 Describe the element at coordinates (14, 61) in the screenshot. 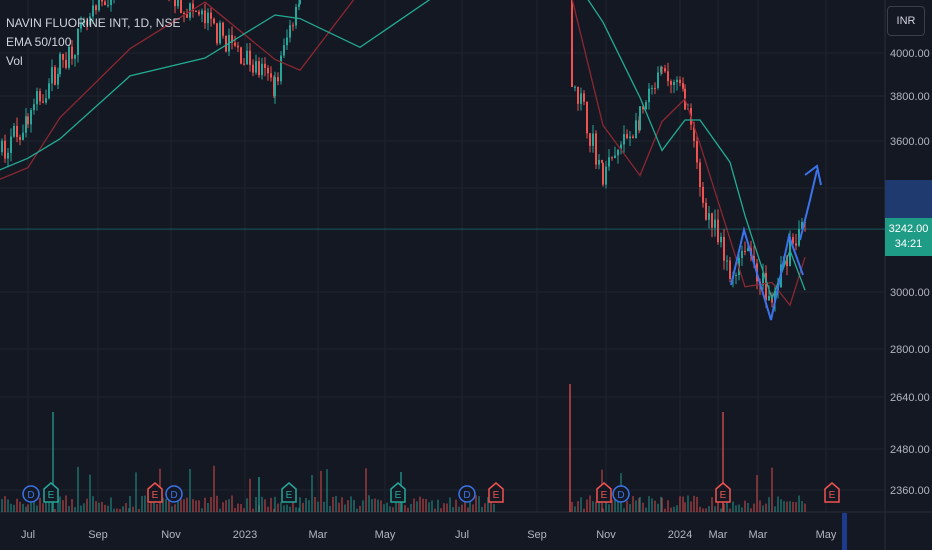

I see `volume-label: Vol` at that location.